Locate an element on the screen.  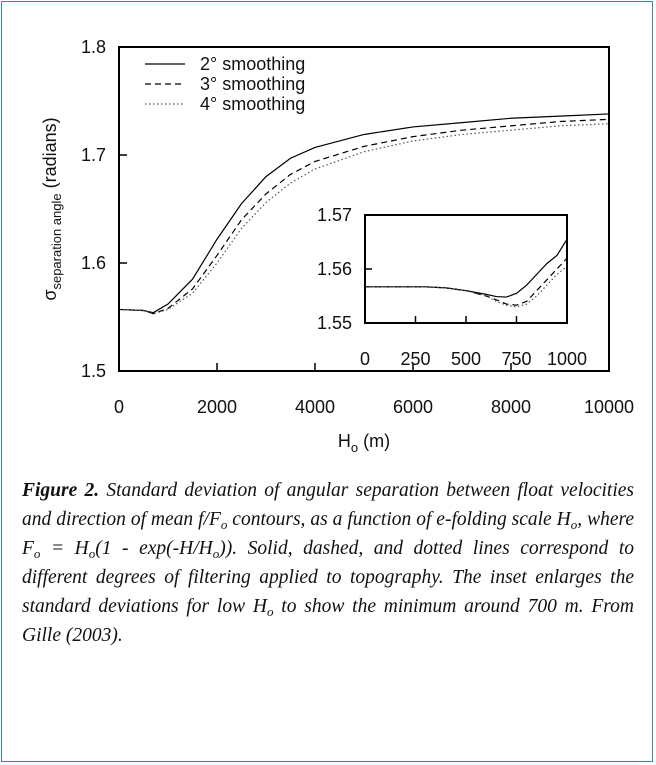
legend-label: 3° smoothing is located at coordinates (252, 84).